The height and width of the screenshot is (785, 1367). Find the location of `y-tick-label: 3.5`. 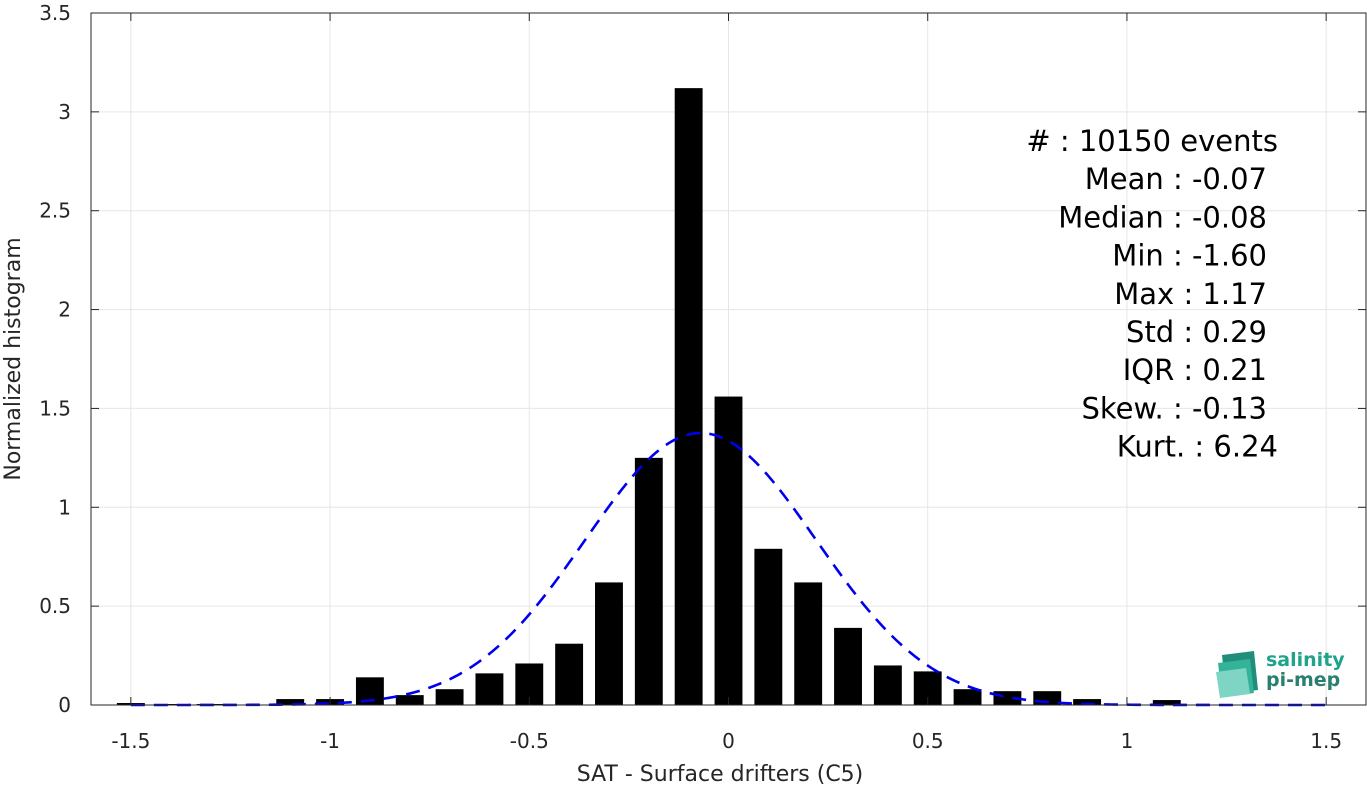

y-tick-label: 3.5 is located at coordinates (55, 13).